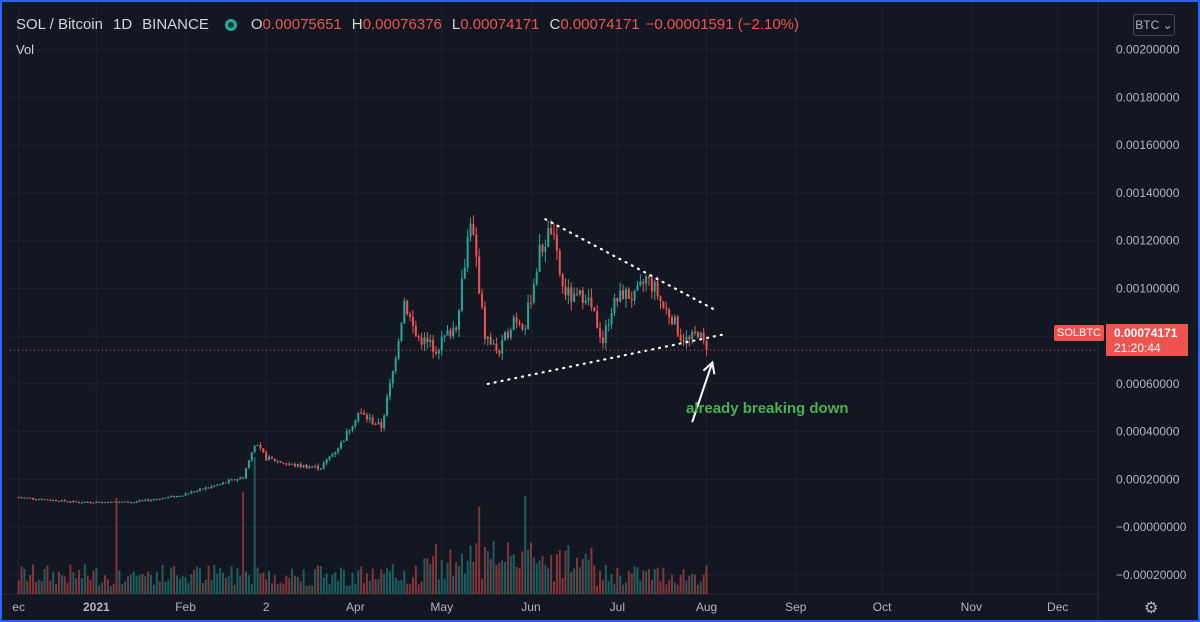 This screenshot has width=1200, height=622. I want to click on bar-countdown: 21:20:44, so click(1137, 348).